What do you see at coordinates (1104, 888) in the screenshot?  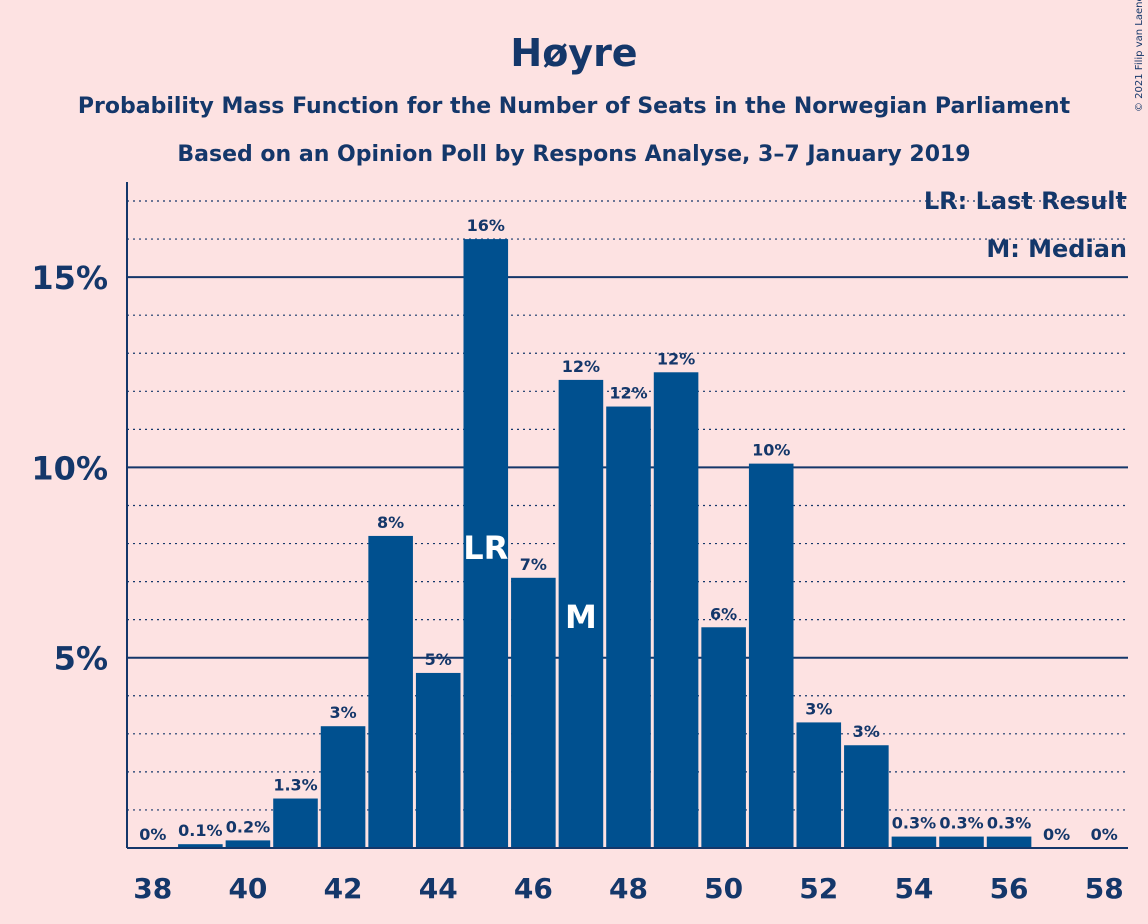 I see `x-tick-label: 58` at bounding box center [1104, 888].